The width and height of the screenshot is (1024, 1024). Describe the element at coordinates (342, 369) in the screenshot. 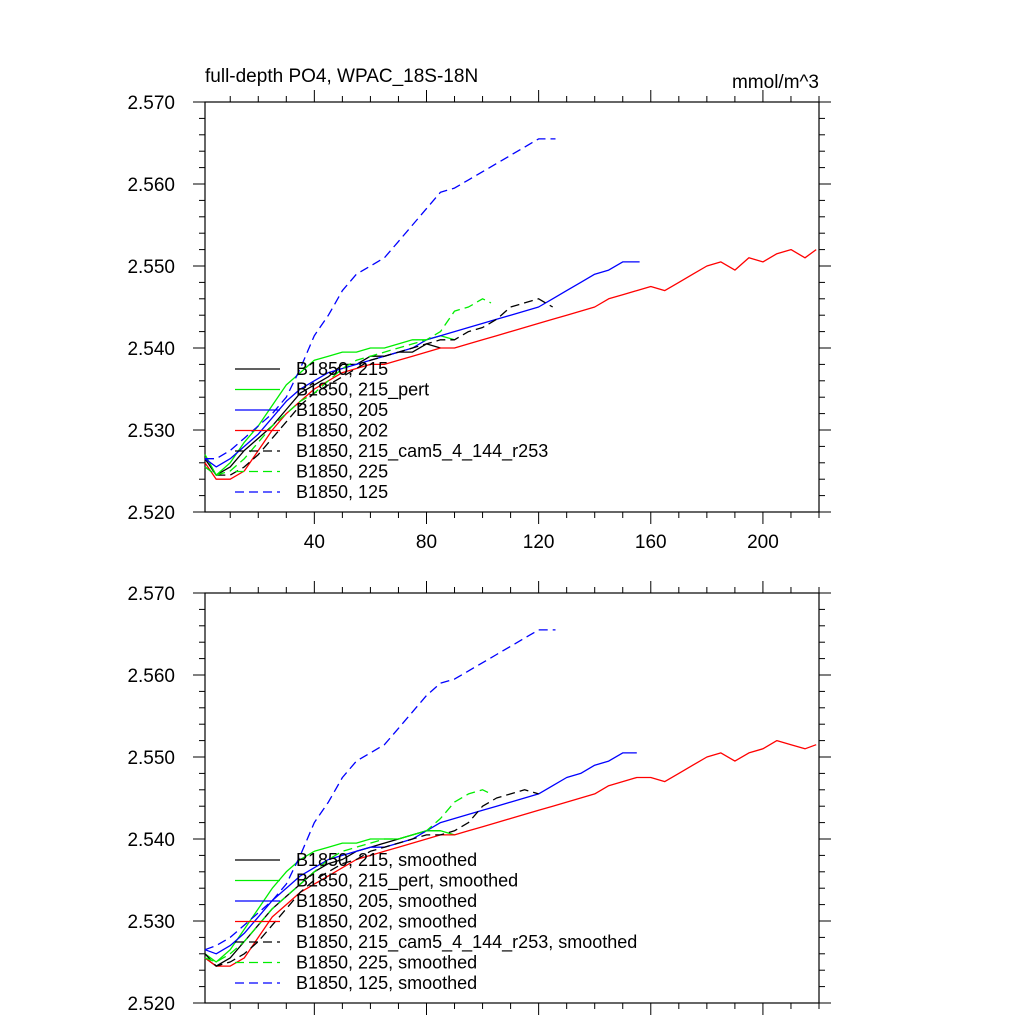

I see `legend-label: B1850, 215` at that location.